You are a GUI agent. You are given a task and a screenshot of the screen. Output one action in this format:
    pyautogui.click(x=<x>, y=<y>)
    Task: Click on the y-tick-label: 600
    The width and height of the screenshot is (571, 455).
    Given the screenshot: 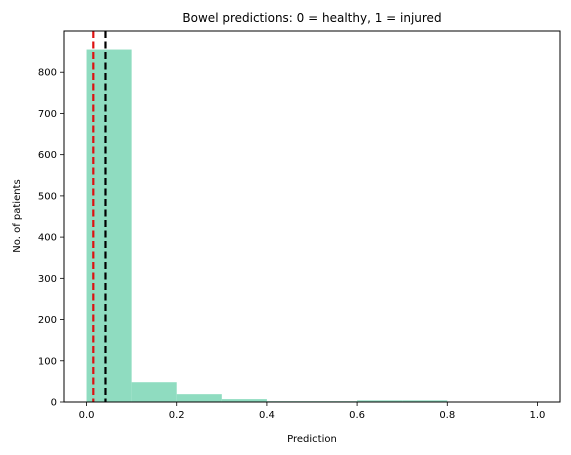 What is the action you would take?
    pyautogui.click(x=47, y=155)
    